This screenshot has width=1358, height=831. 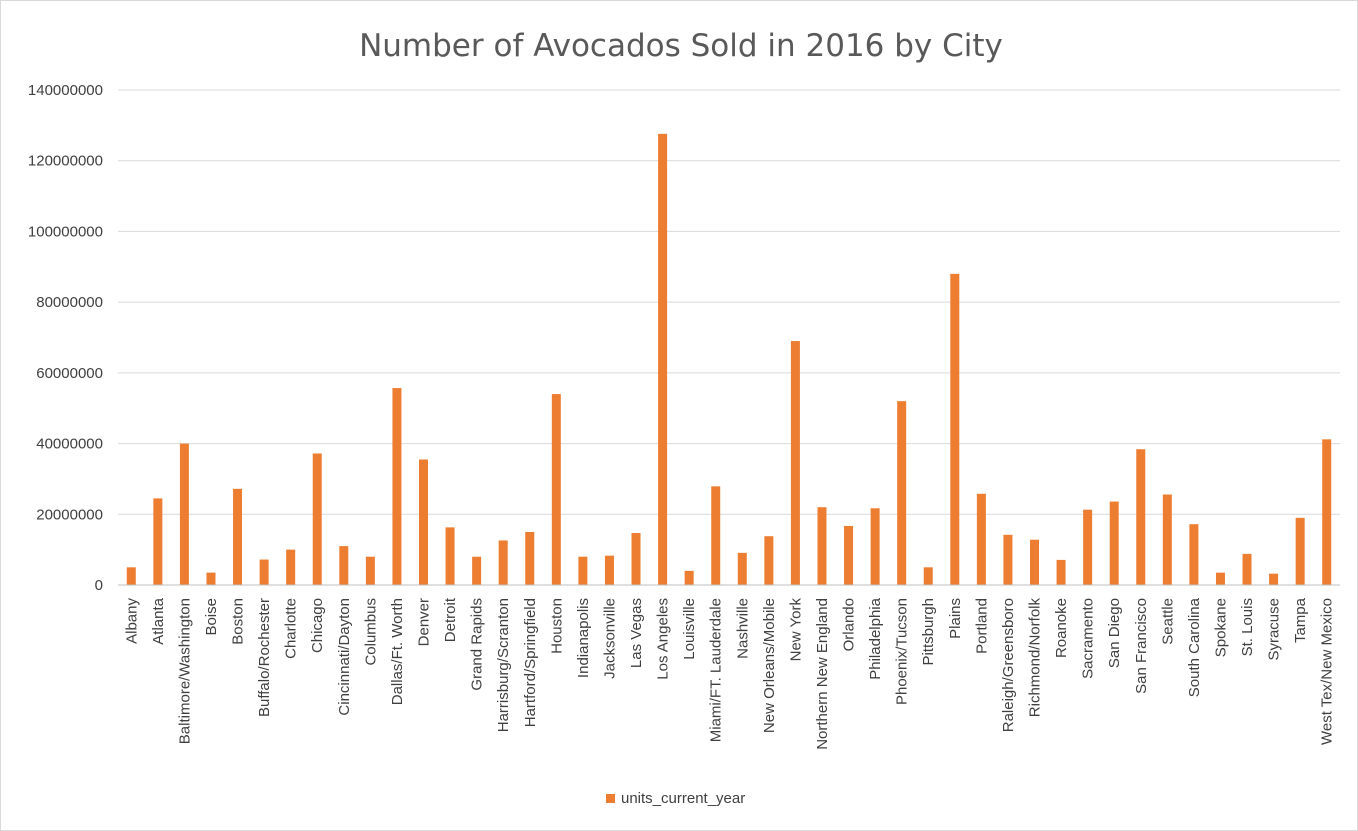 I want to click on x-tick-label: Jacksonville, so click(x=609, y=638).